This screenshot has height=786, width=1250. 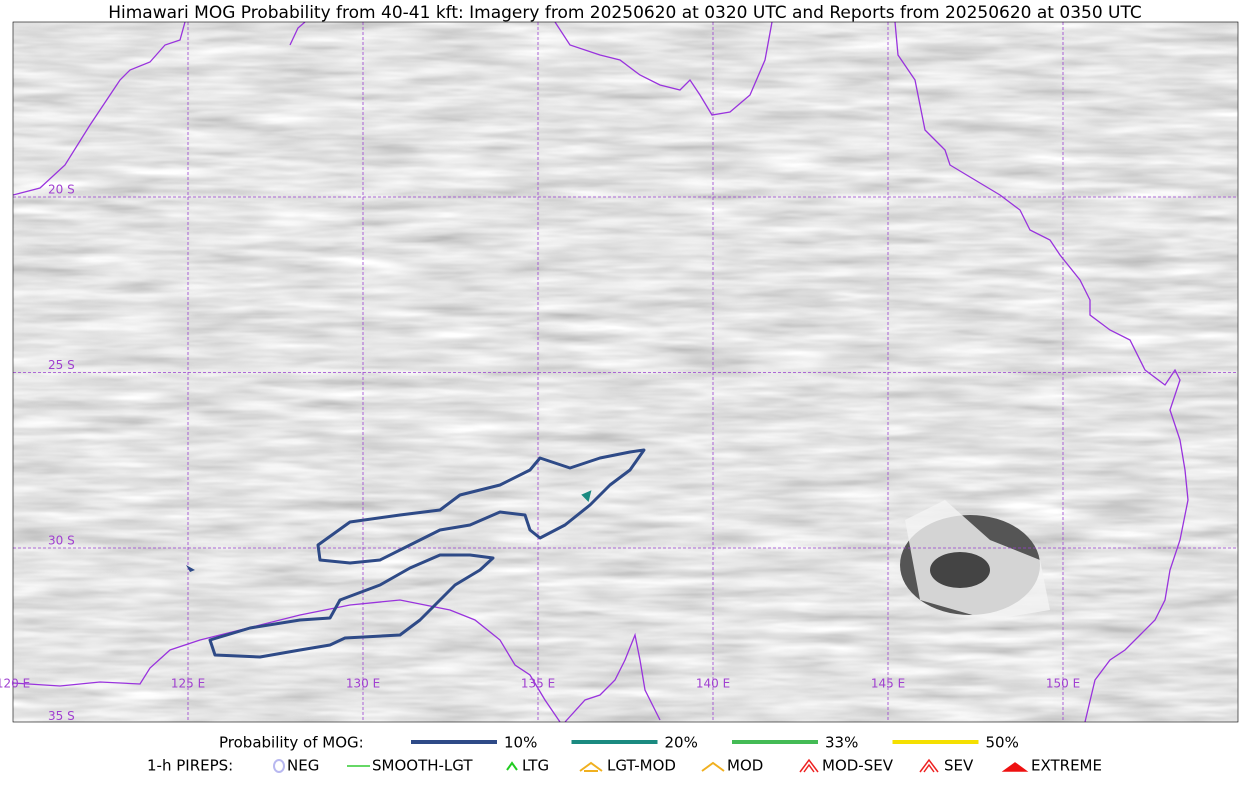 What do you see at coordinates (61, 541) in the screenshot?
I see `latitude-label: 30 S` at bounding box center [61, 541].